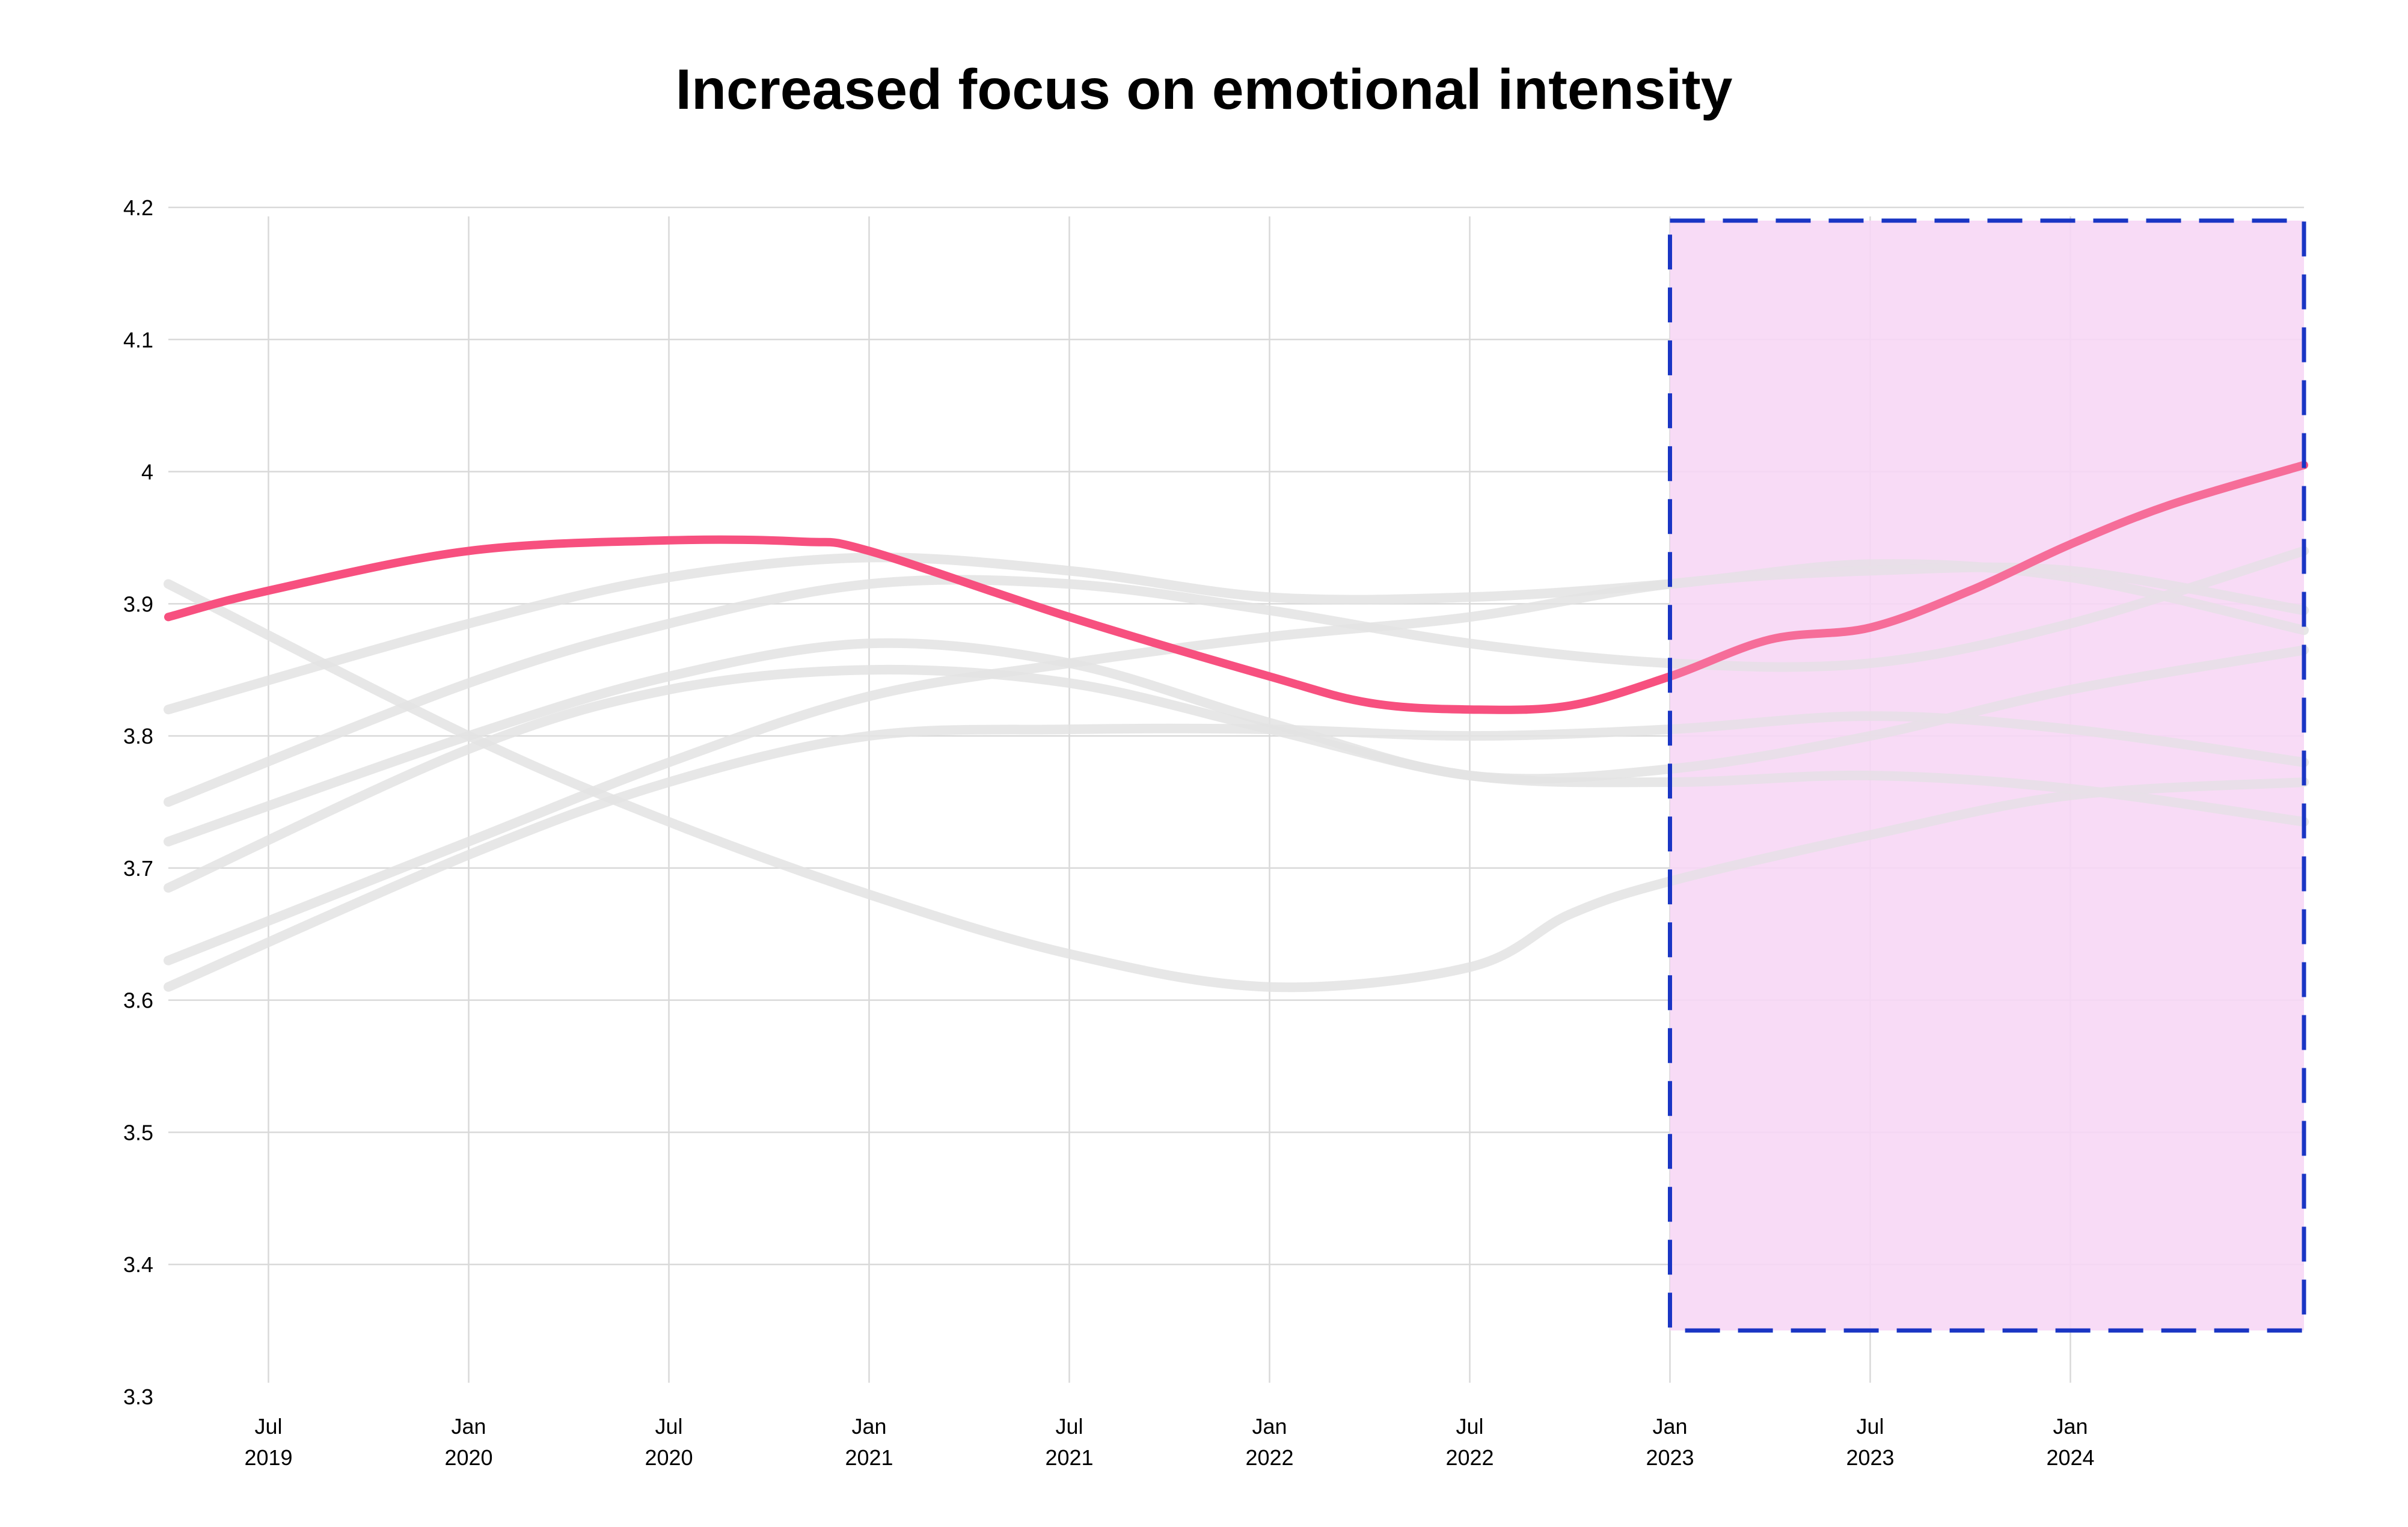  I want to click on y-tick-label: 3.3, so click(138, 1397).